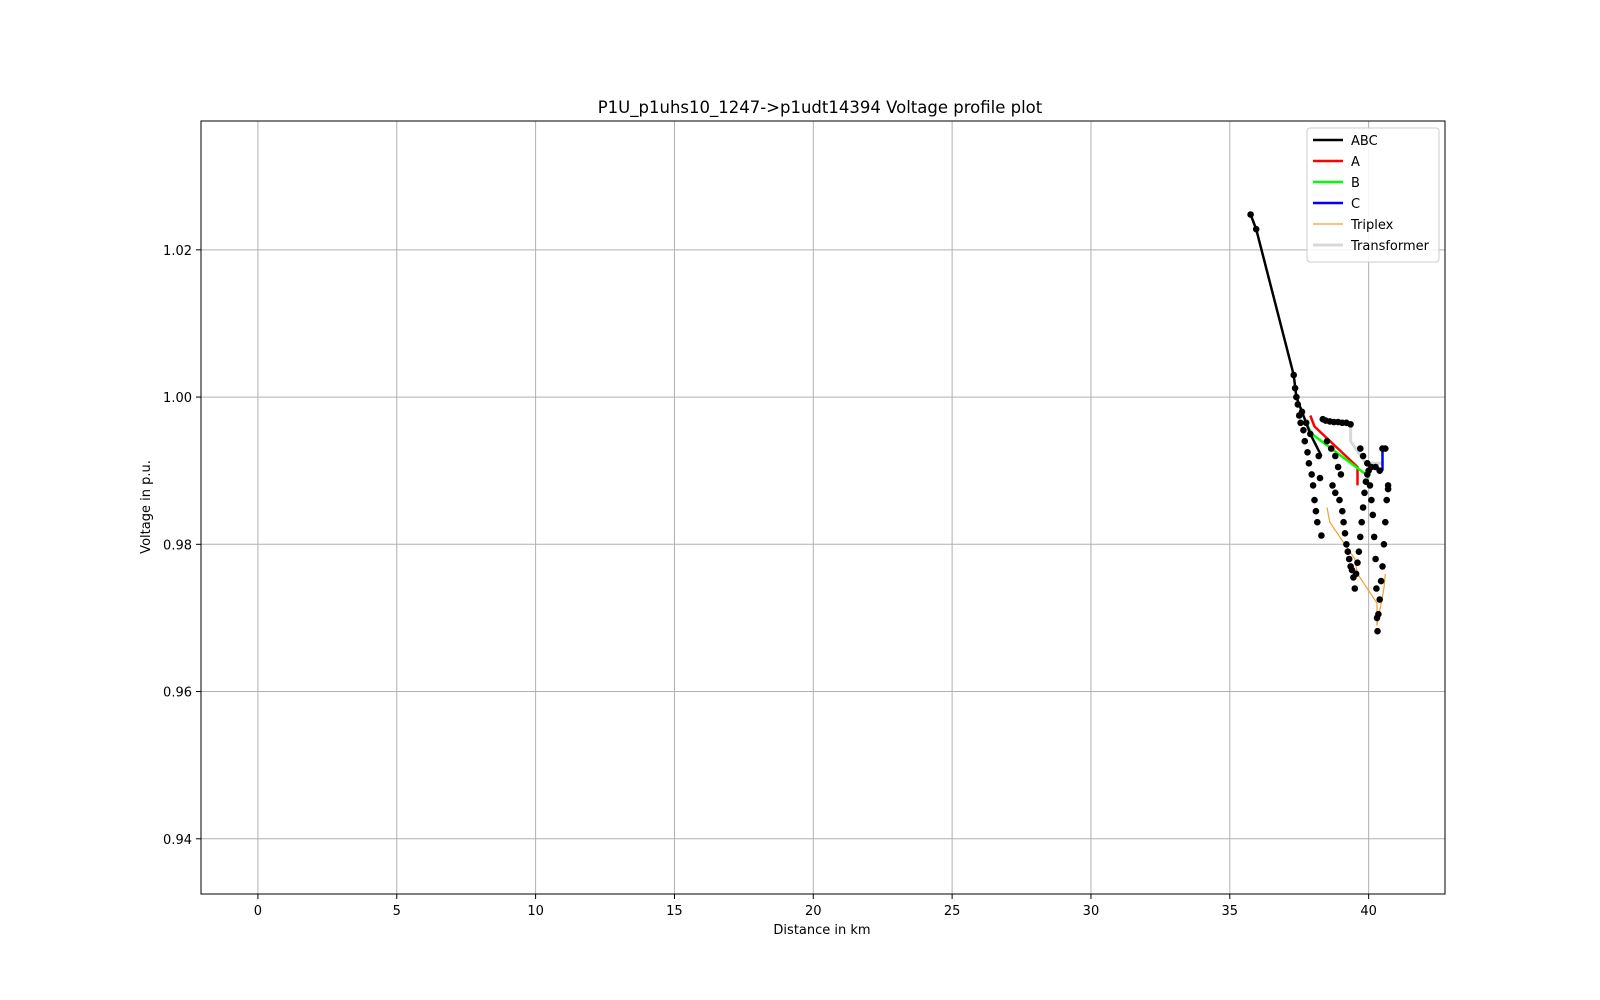 This screenshot has width=1600, height=1000. I want to click on y-tick-label: 0.96, so click(177, 693).